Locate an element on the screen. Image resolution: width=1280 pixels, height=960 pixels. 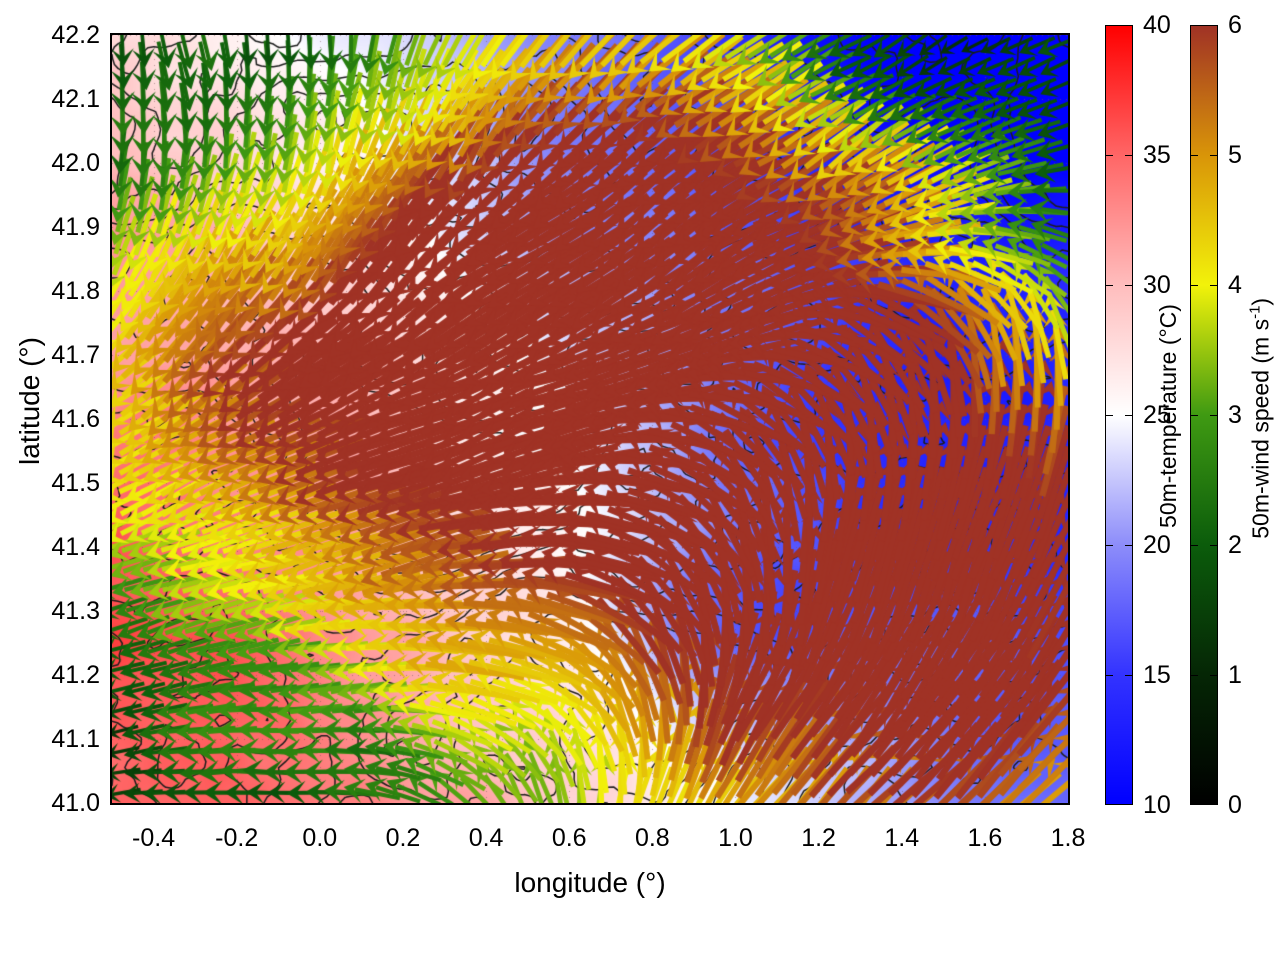
x-tick-label: -0.2 is located at coordinates (237, 838).